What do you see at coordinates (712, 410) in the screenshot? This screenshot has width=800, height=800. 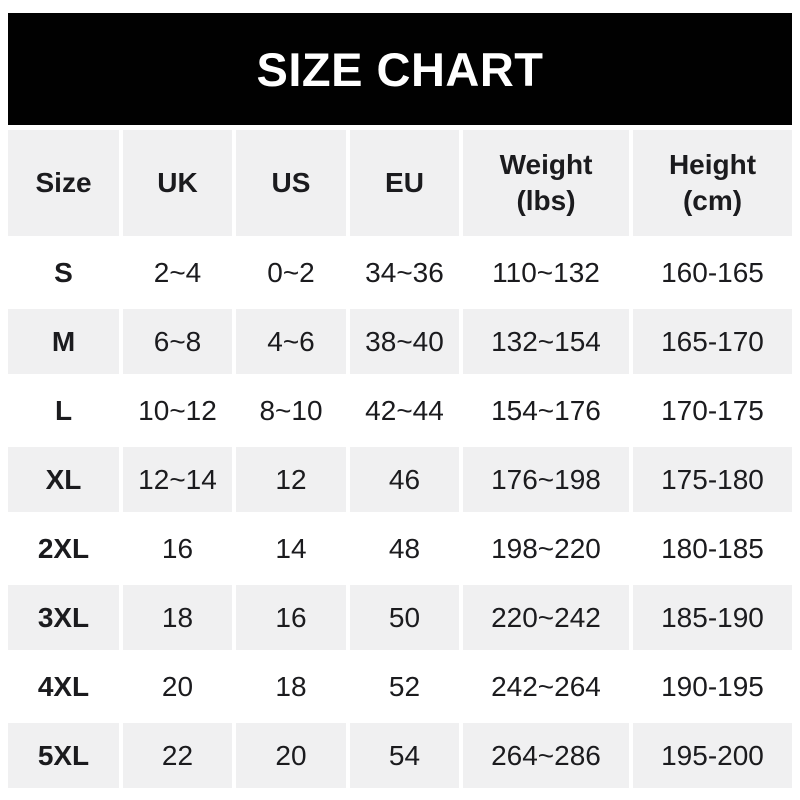 I see `value-cell: 170-175` at bounding box center [712, 410].